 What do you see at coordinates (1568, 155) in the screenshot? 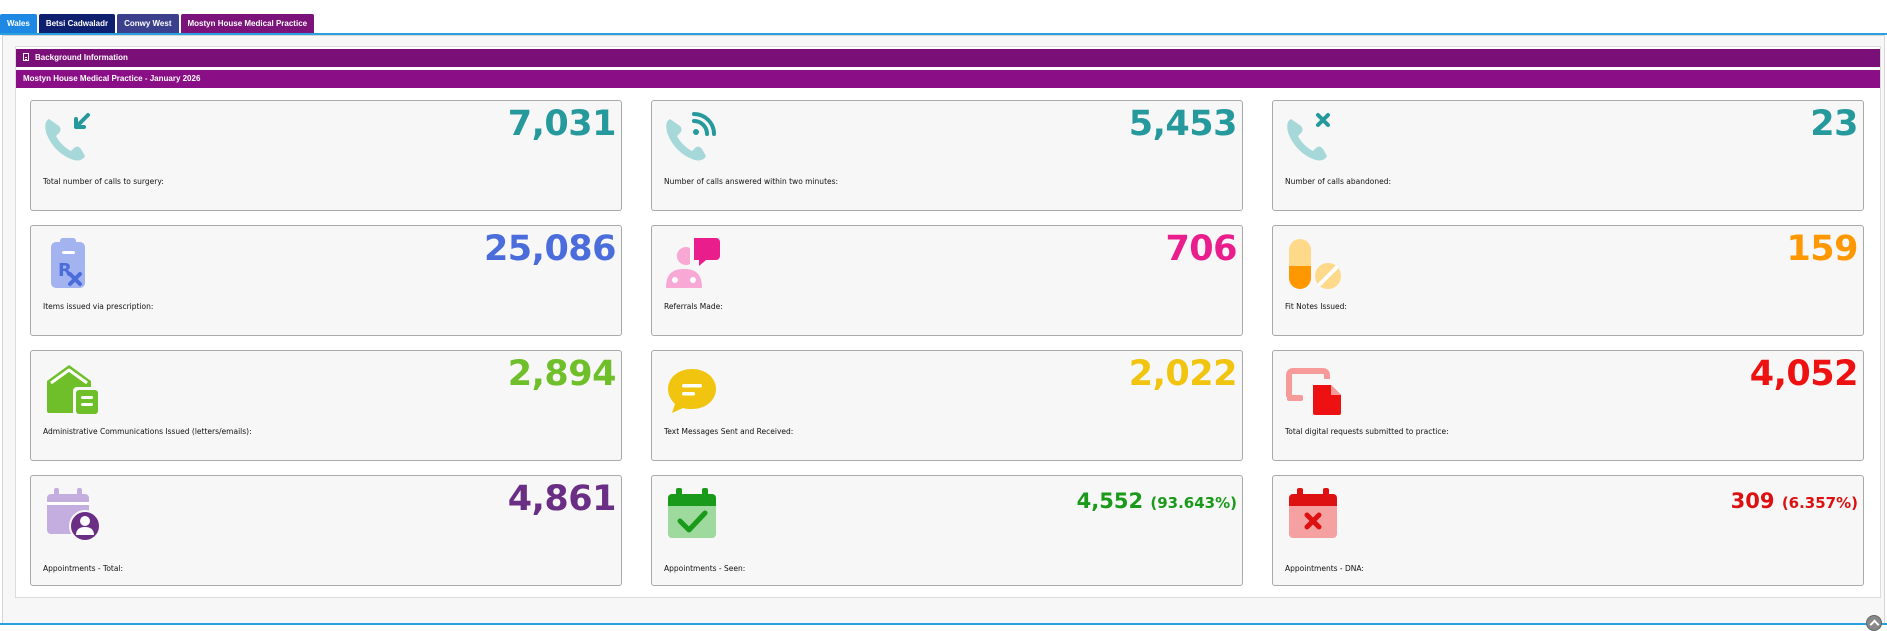
I see `stat-card-calls-abandoned: 23 Number of calls abandoned:` at bounding box center [1568, 155].